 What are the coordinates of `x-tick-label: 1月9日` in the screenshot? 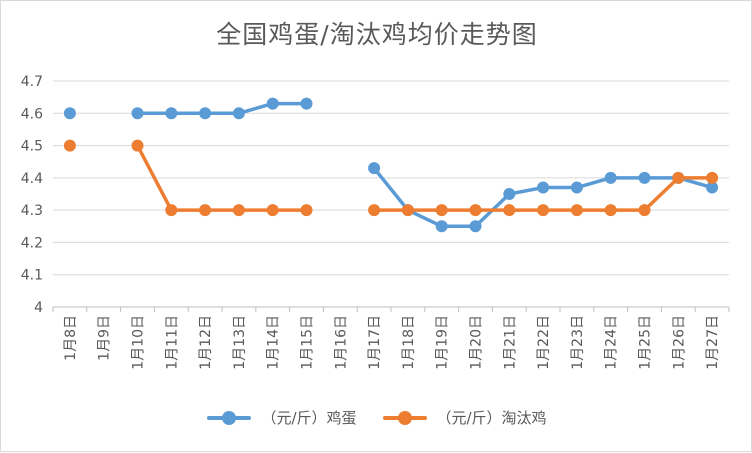 It's located at (105, 338).